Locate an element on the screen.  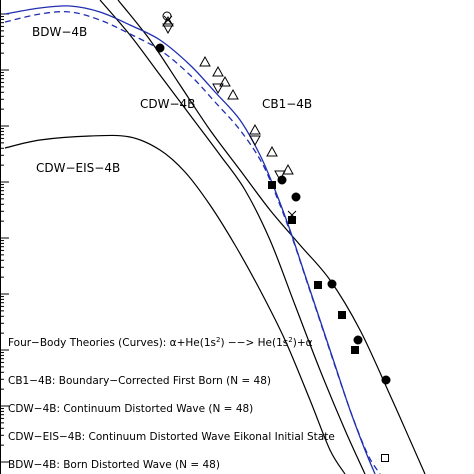
legend-heading-sup-2: 2 is located at coordinates (290, 340).